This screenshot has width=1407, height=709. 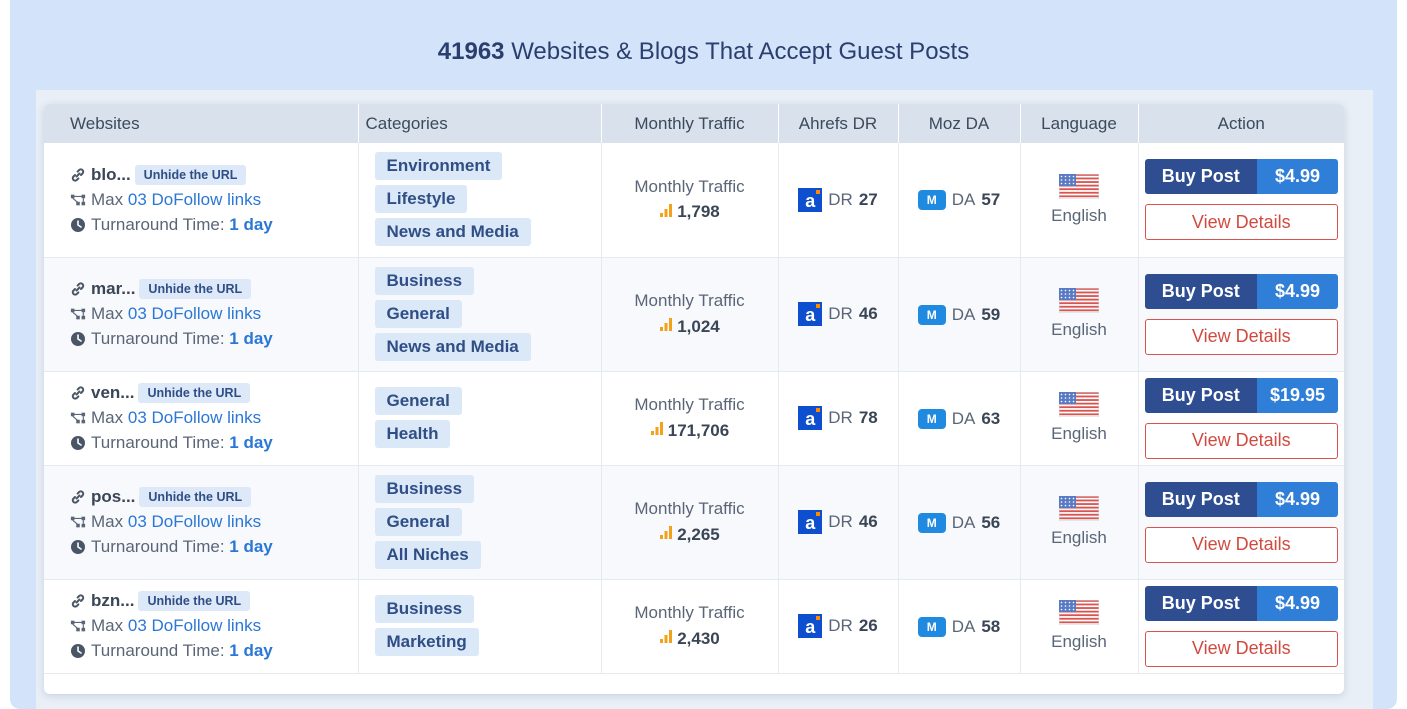 I want to click on buy-post-price: $19.95, so click(x=1297, y=395).